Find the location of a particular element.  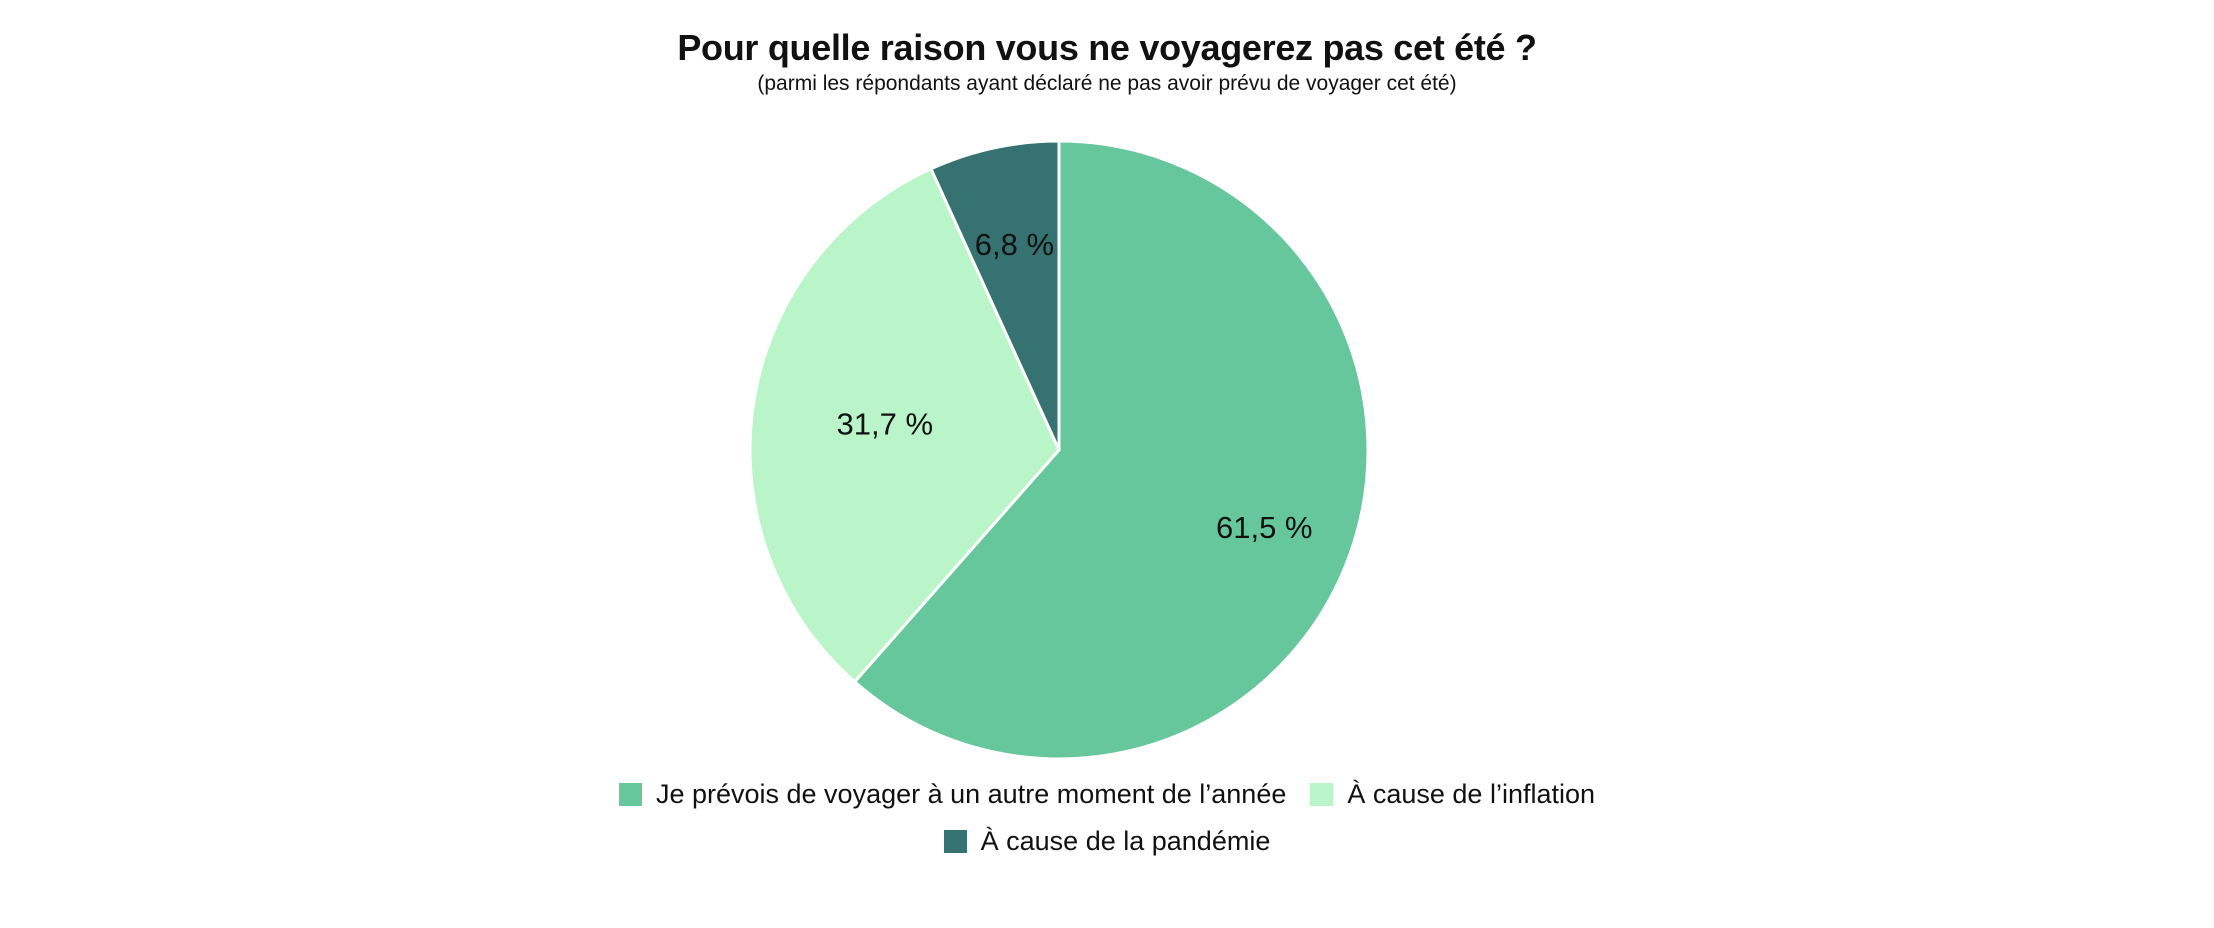

legend-item-inflation: À cause de l’inflation is located at coordinates (1452, 794).